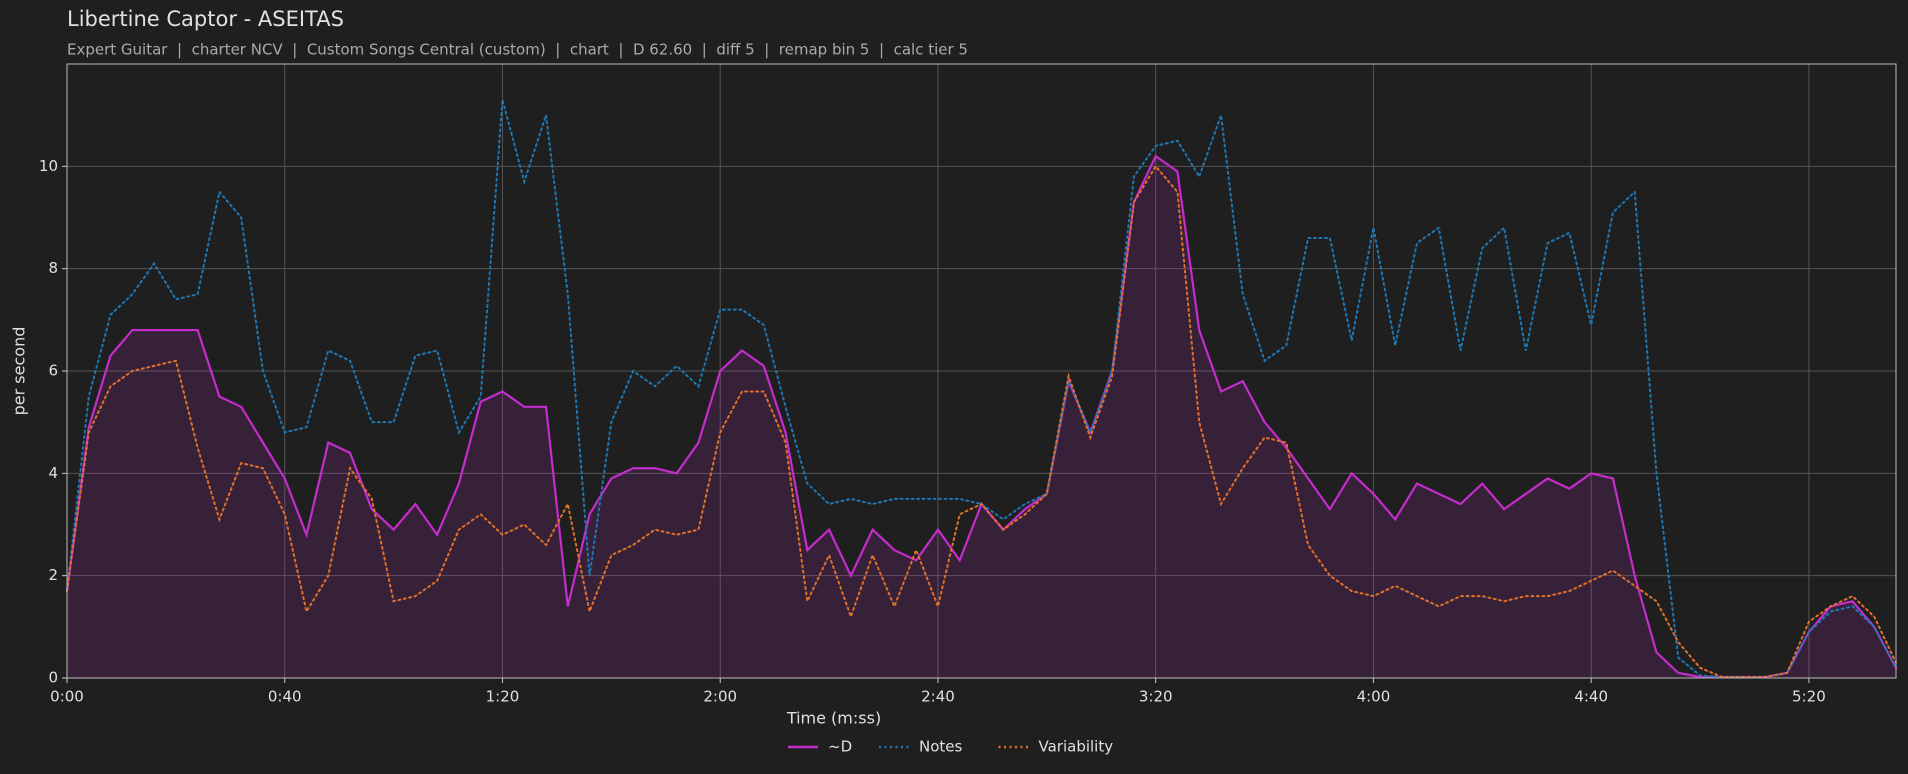 The width and height of the screenshot is (1908, 774). I want to click on legend-label: ~D, so click(840, 747).